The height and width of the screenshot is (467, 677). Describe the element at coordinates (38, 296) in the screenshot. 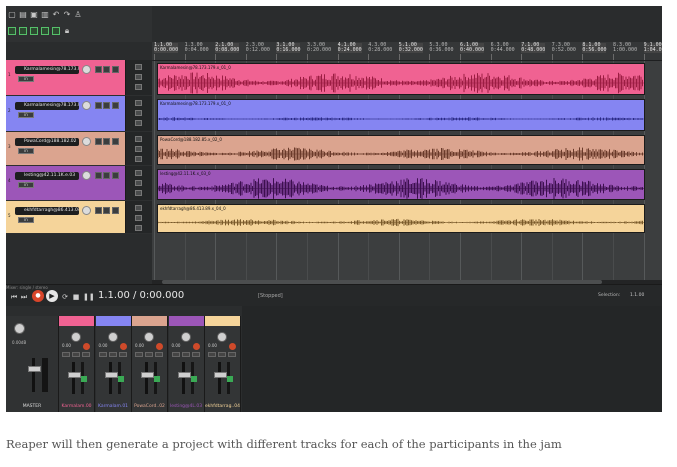

I see `record-button: ●` at that location.